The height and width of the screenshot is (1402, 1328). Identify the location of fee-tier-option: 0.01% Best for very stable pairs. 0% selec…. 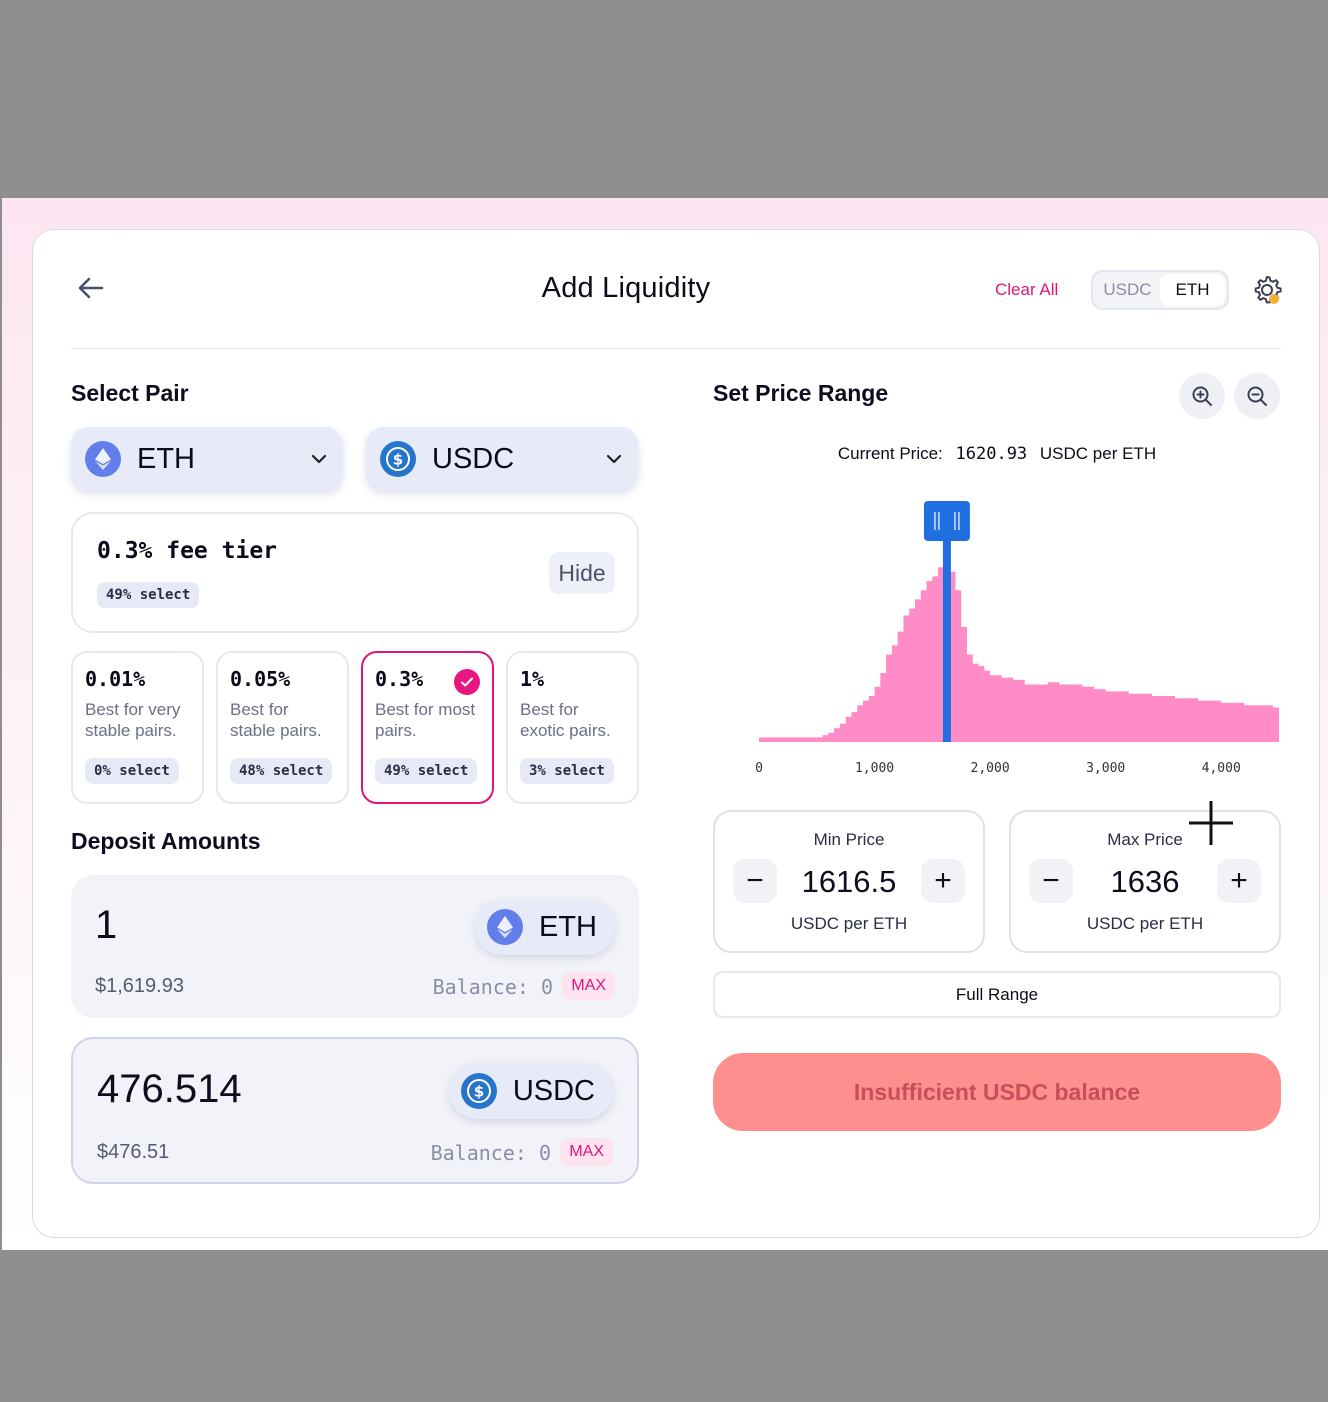
(137, 727).